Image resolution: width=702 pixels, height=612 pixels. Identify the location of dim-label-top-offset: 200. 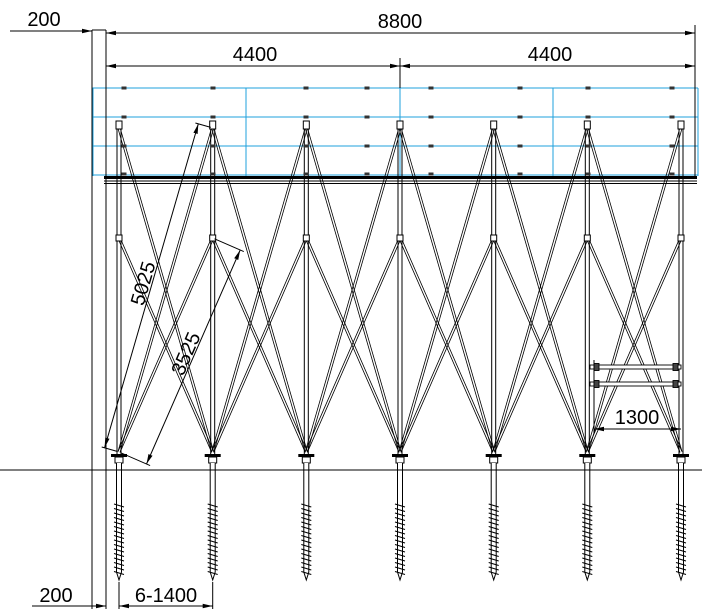
(43, 20).